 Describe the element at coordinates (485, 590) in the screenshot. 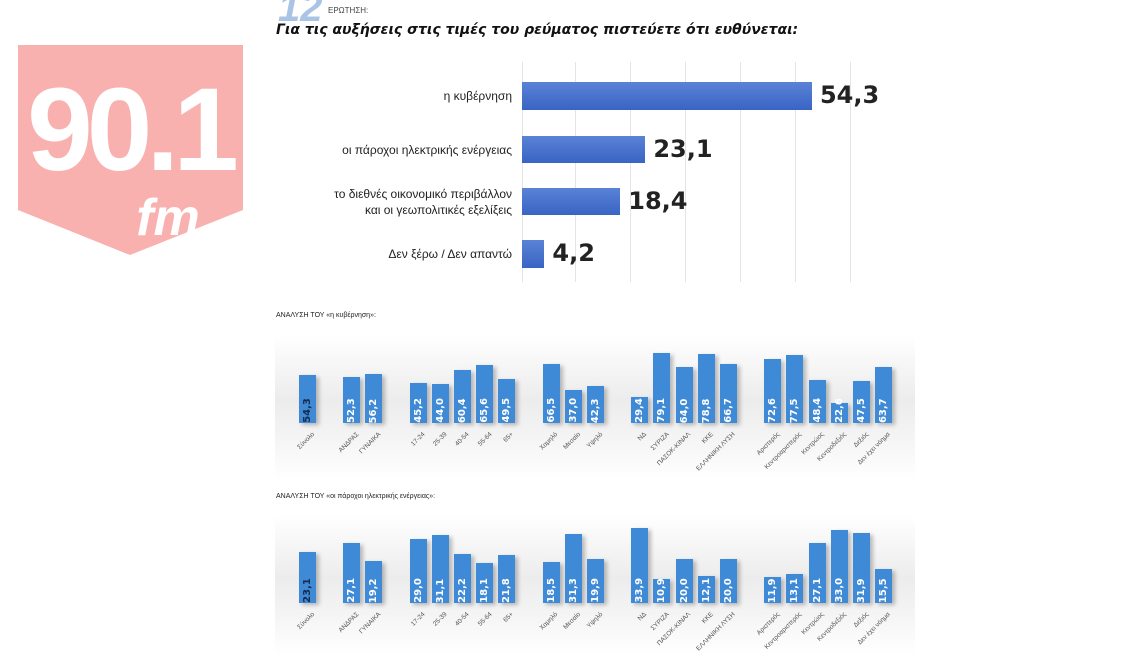

I see `value-label: 18,1` at that location.